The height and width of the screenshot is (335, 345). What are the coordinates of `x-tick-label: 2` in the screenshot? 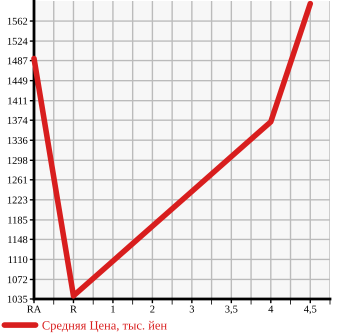 It's located at (152, 309).